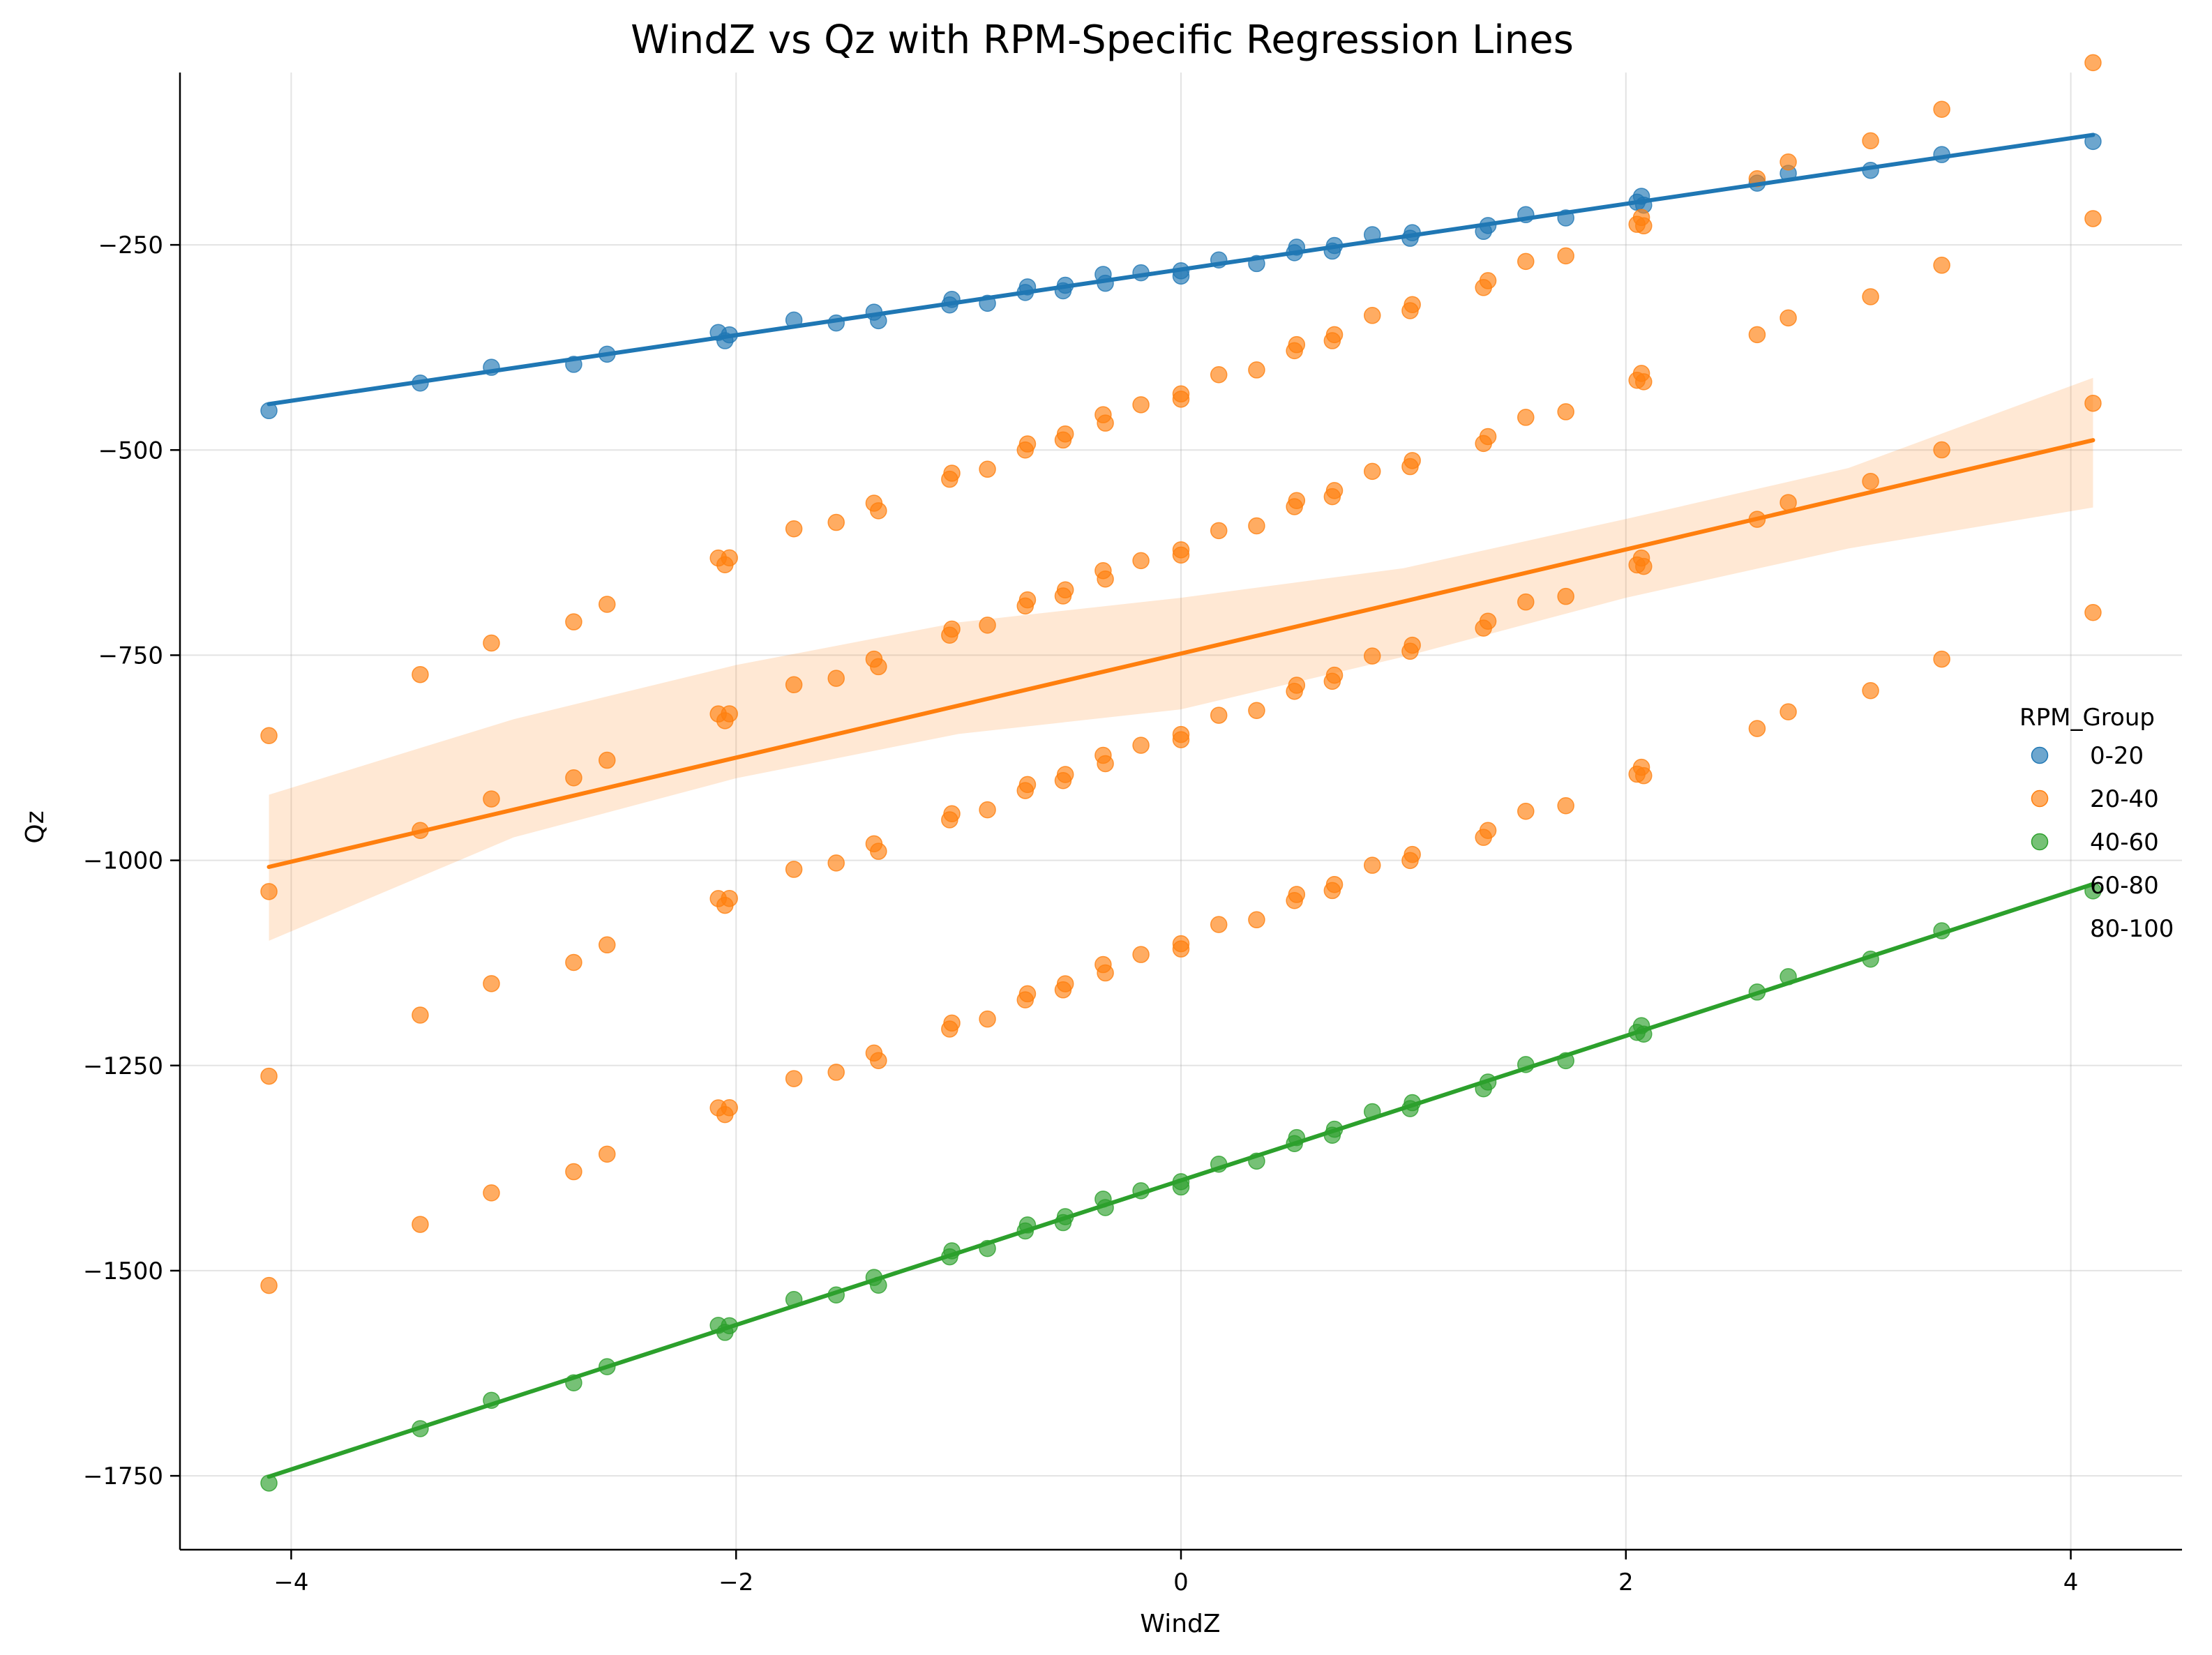 This screenshot has width=2212, height=1655. I want to click on x-ticks: −4 −2 0 2 4, so click(1176, 1573).